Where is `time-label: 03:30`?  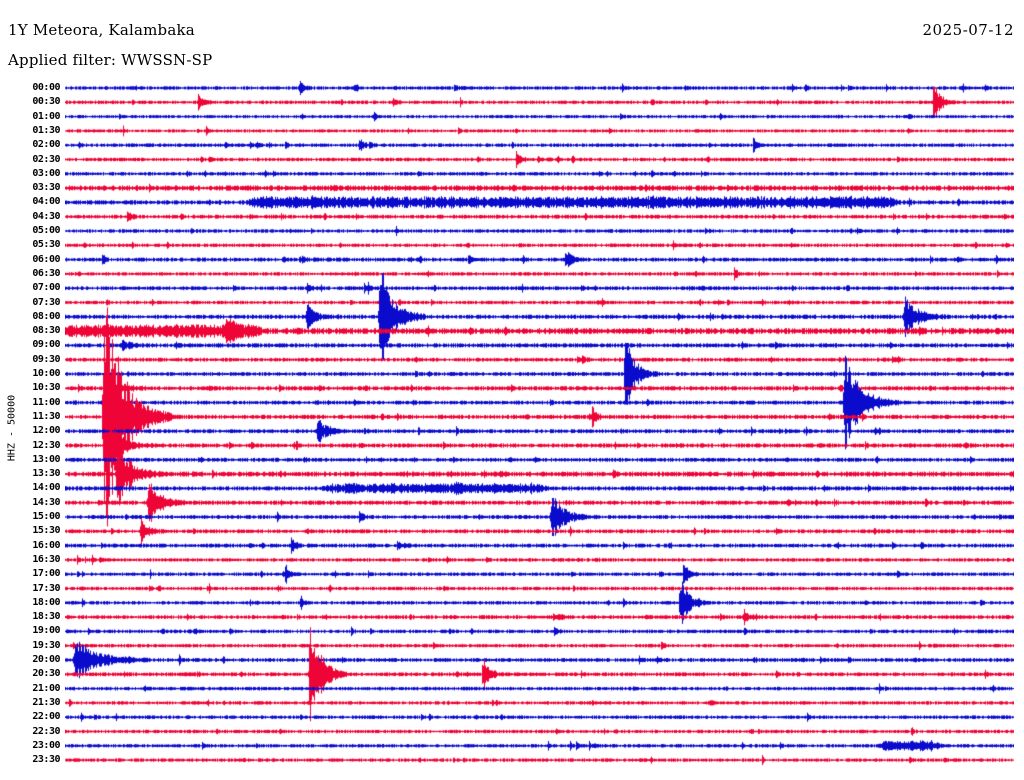
time-label: 03:30 is located at coordinates (46, 188).